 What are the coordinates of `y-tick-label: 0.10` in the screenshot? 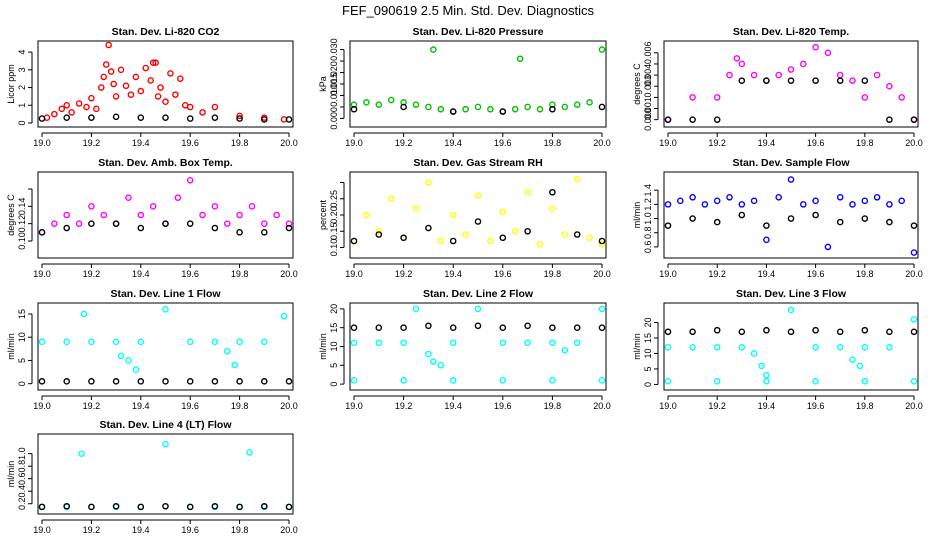 It's located at (22, 241).